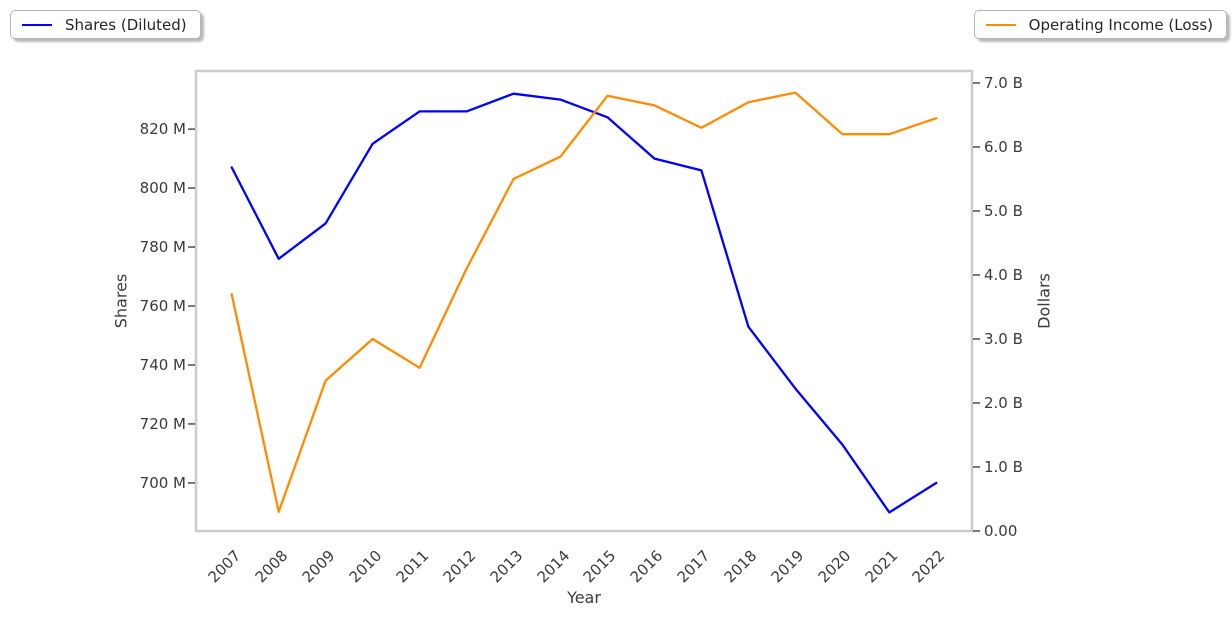  What do you see at coordinates (1003, 211) in the screenshot?
I see `right-tick-label: 5.0 B` at bounding box center [1003, 211].